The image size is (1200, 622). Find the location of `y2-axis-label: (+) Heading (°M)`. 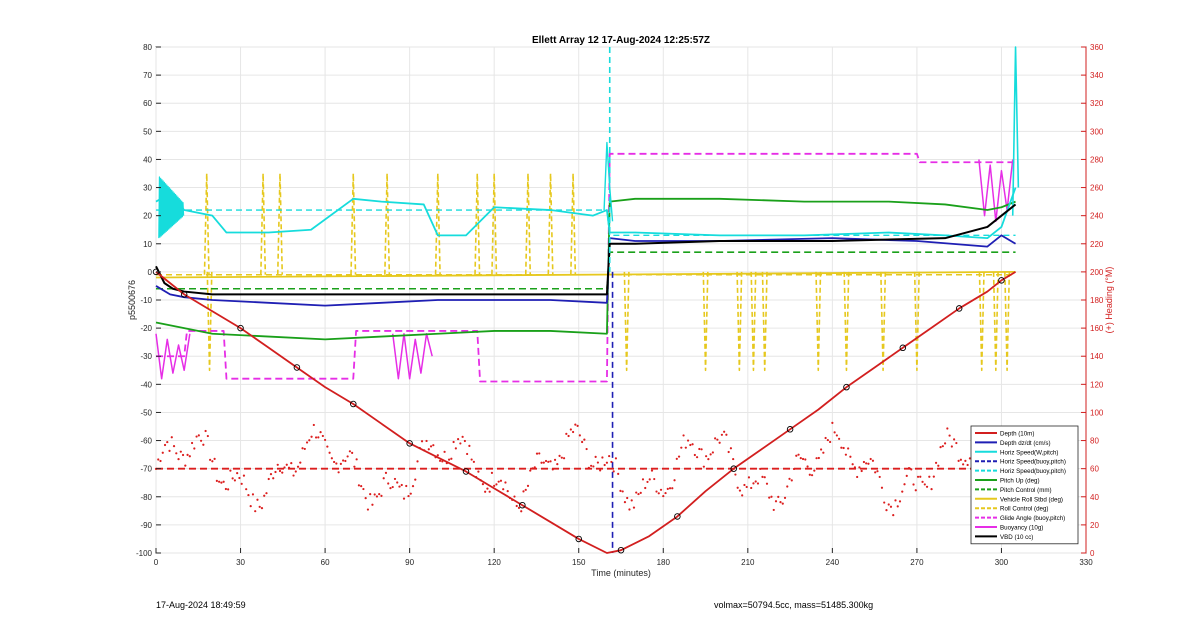

y2-axis-label: (+) Heading (°M) is located at coordinates (1109, 300).